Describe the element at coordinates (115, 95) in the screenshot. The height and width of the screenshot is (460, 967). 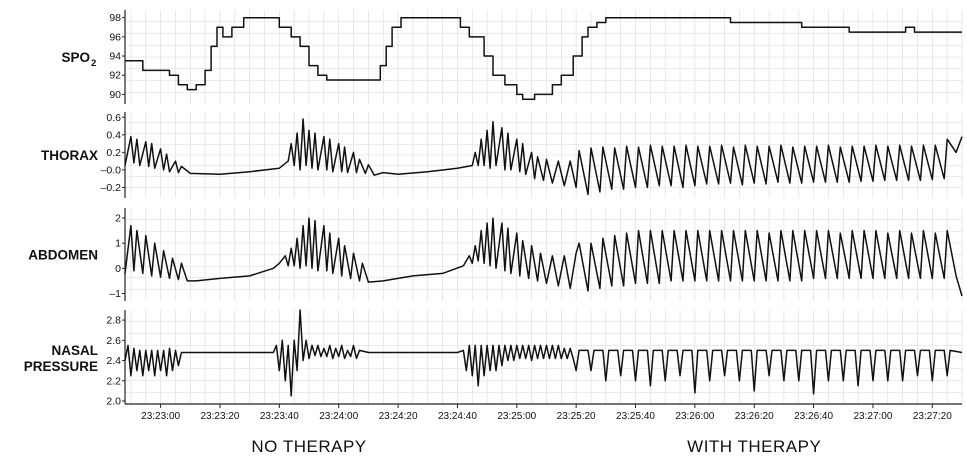
I see `y-tick-label: 90` at that location.